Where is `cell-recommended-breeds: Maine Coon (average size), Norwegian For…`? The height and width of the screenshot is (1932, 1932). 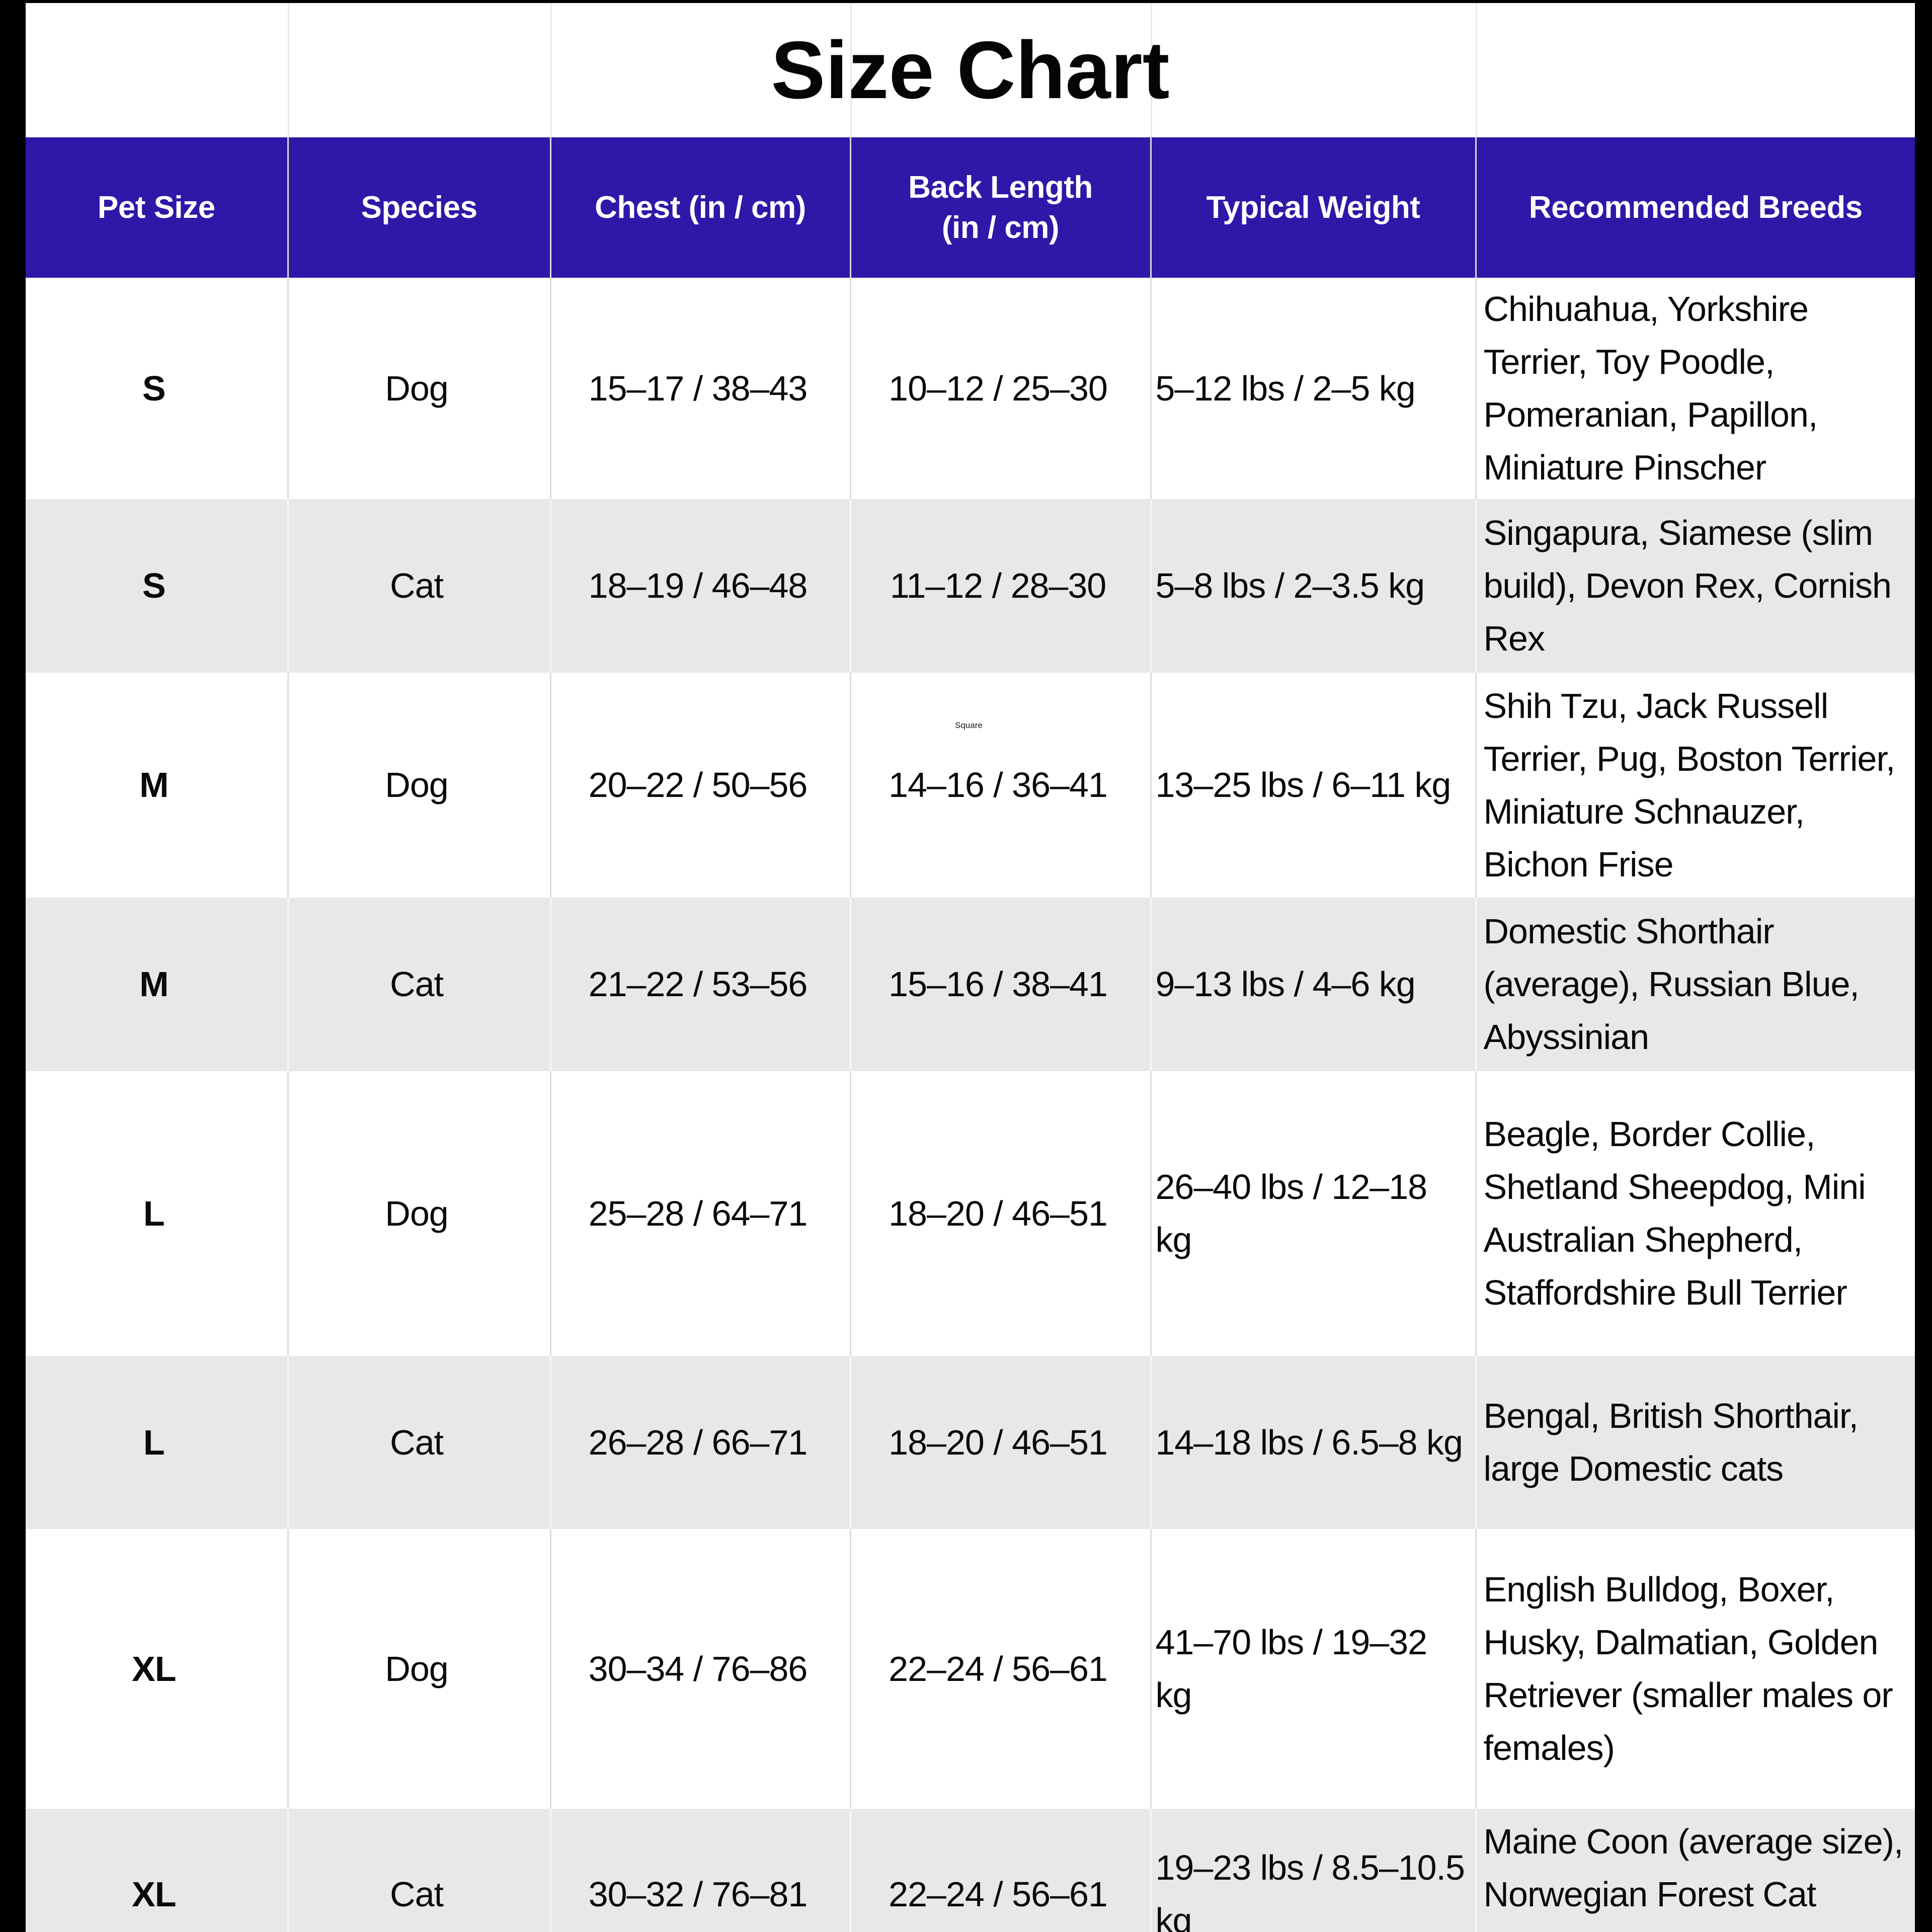
cell-recommended-breeds: Maine Coon (average size), Norwegian For… is located at coordinates (1693, 1876).